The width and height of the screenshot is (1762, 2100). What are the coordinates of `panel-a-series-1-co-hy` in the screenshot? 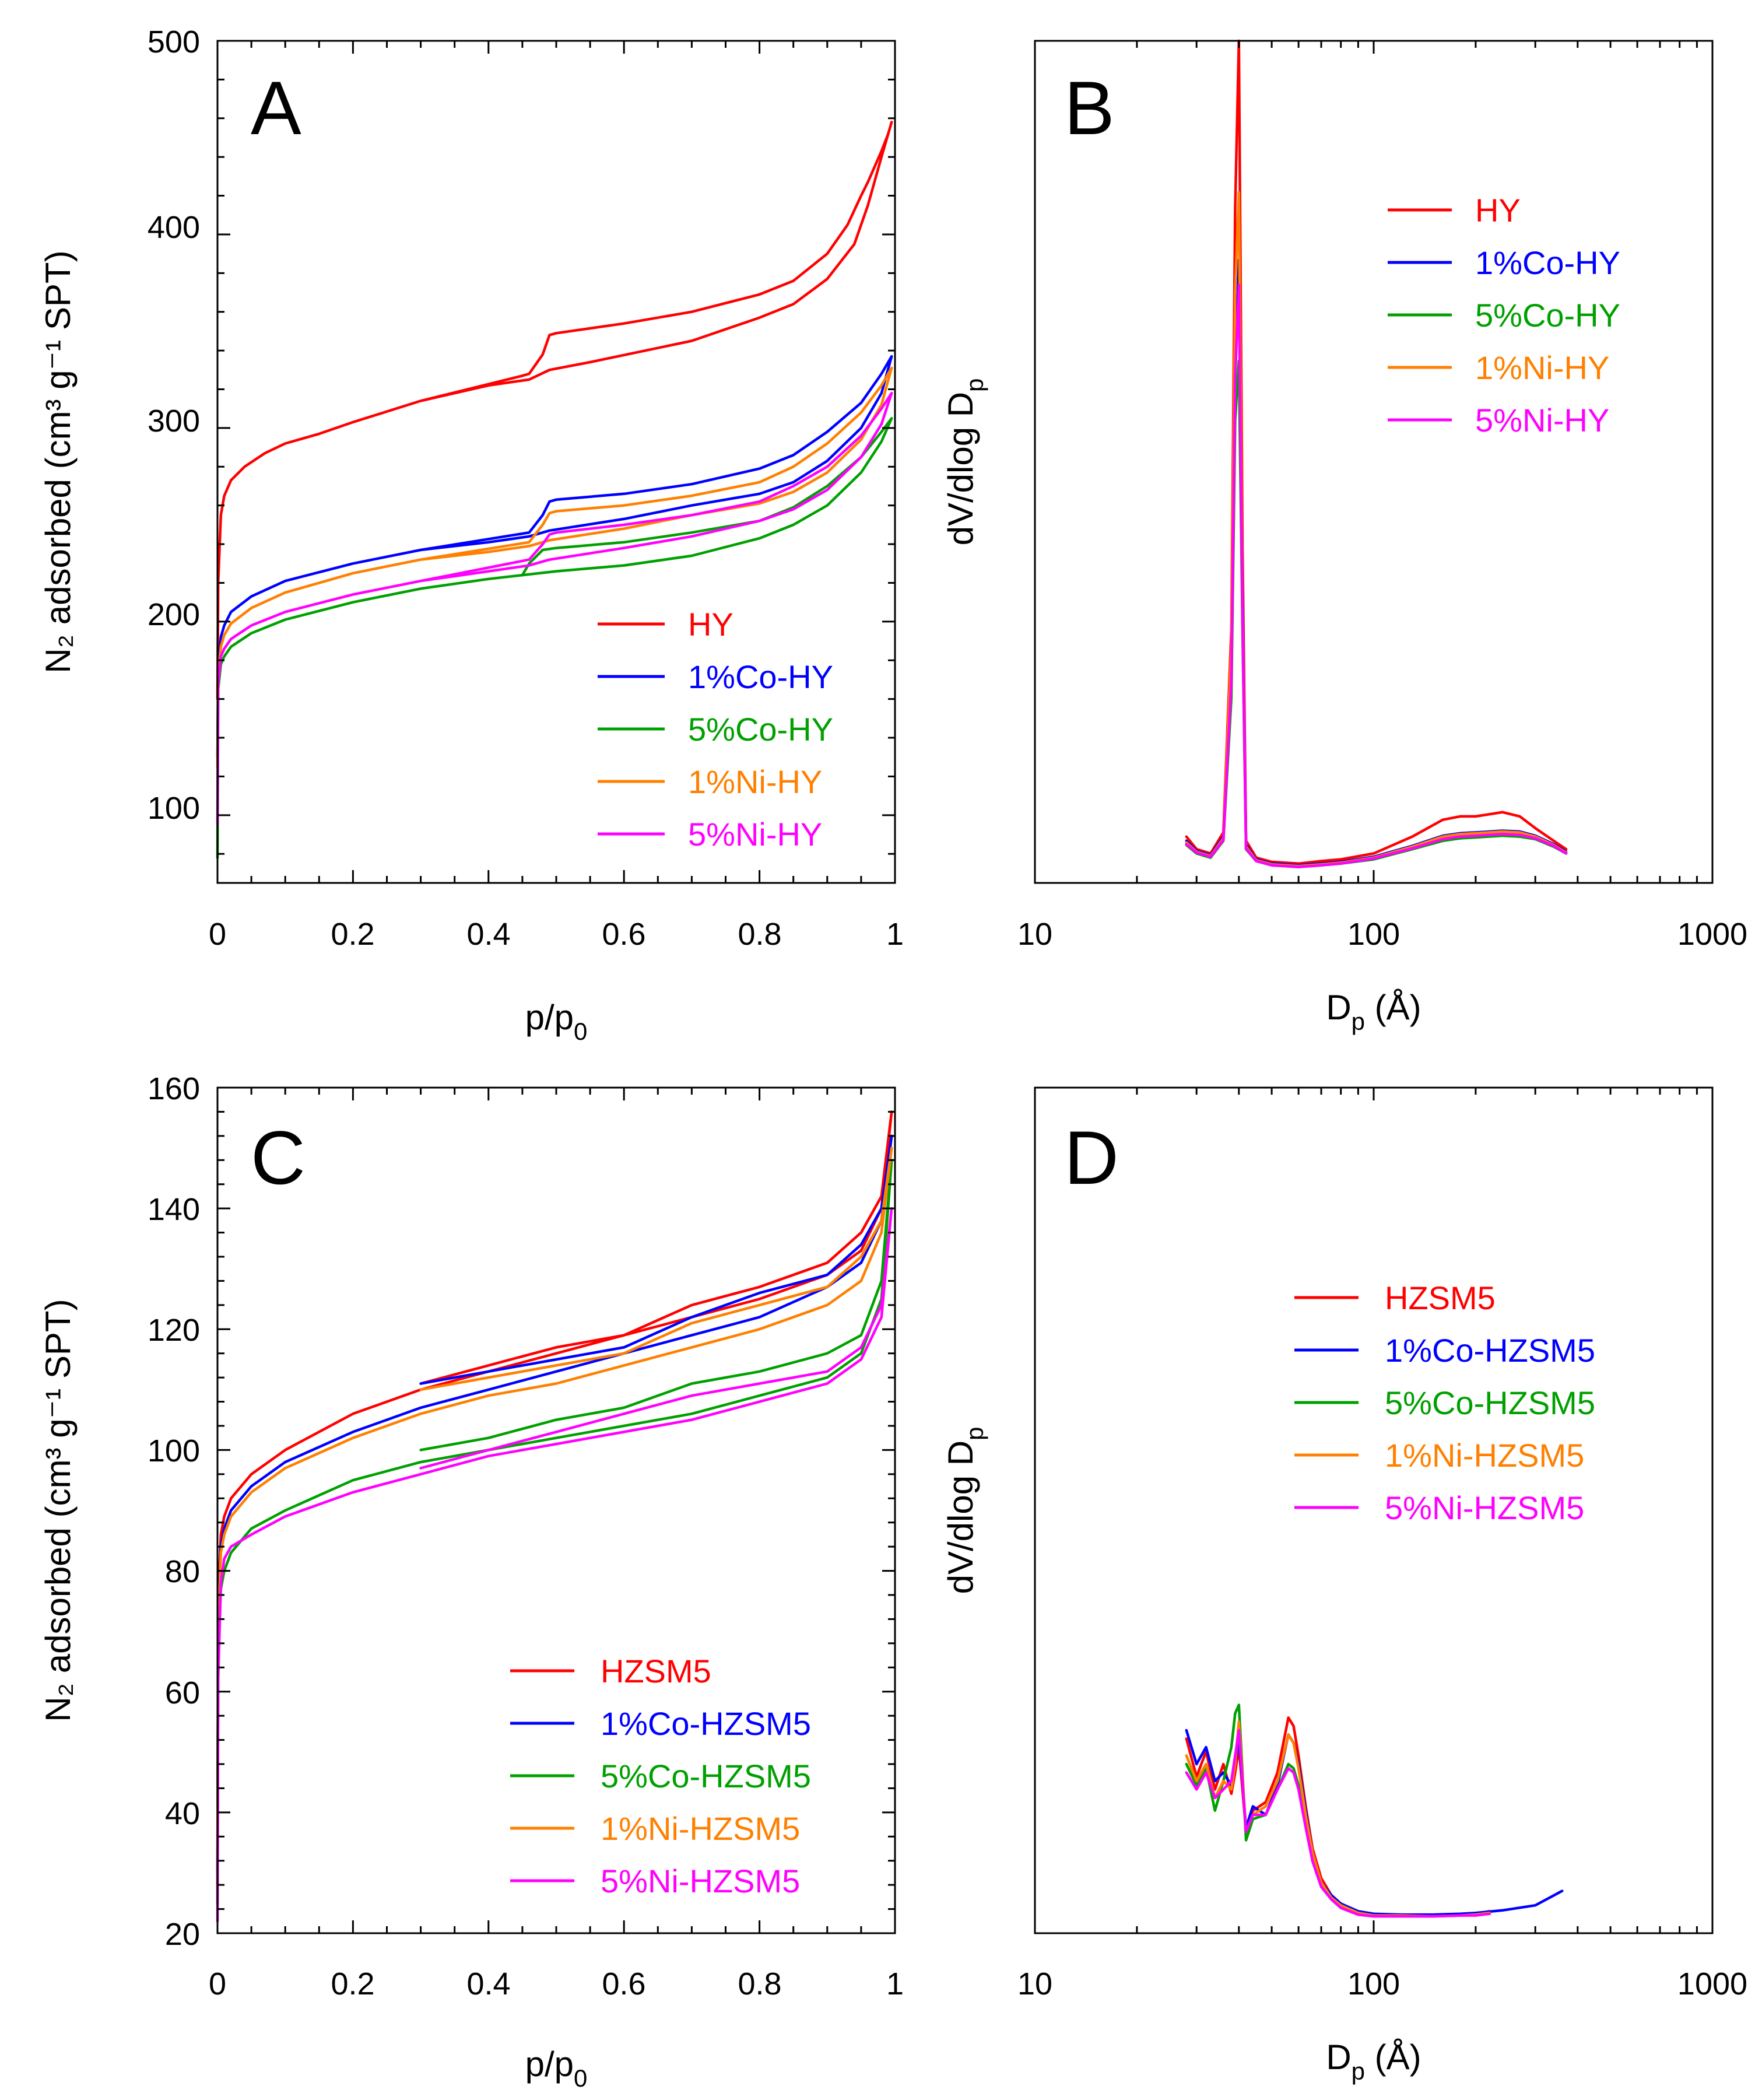 It's located at (554, 557).